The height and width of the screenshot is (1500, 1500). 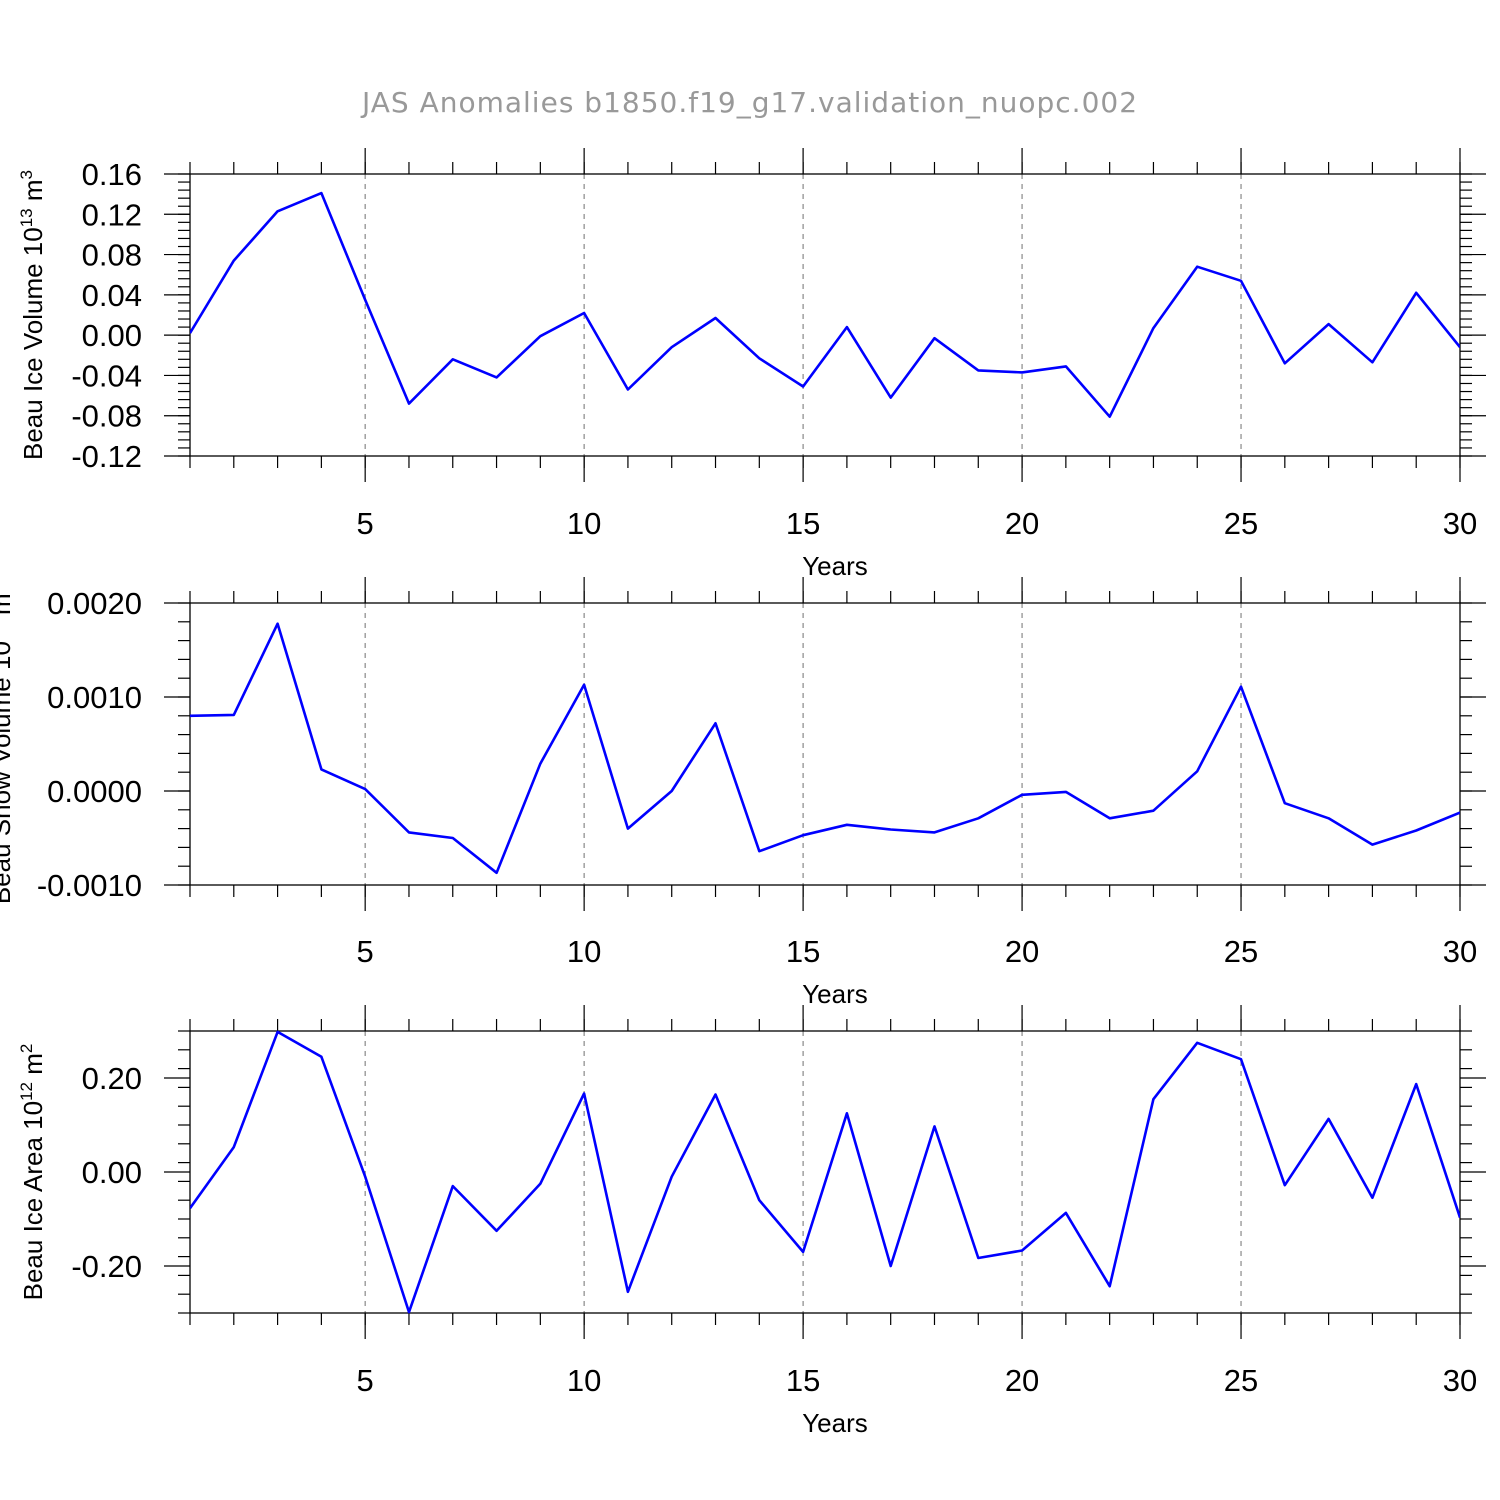 What do you see at coordinates (32, 1172) in the screenshot?
I see `y-axis-label: Beau Ice Area 1012 m2` at bounding box center [32, 1172].